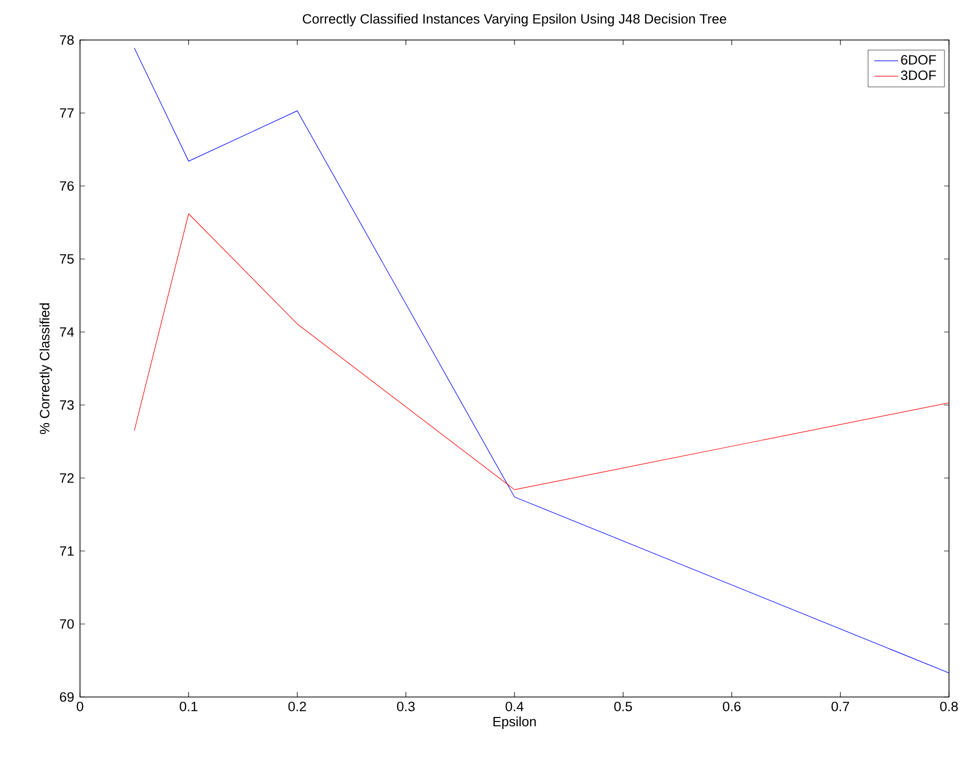 This screenshot has width=969, height=758. I want to click on x-tick-label: 0.2, so click(297, 707).